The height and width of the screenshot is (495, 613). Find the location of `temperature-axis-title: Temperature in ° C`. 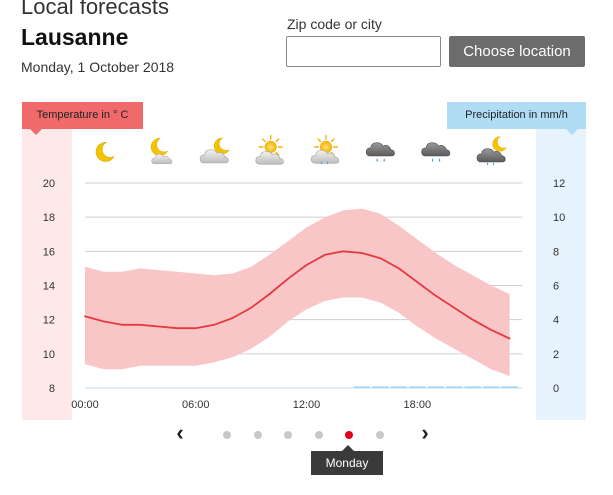

temperature-axis-title: Temperature in ° C is located at coordinates (82, 115).